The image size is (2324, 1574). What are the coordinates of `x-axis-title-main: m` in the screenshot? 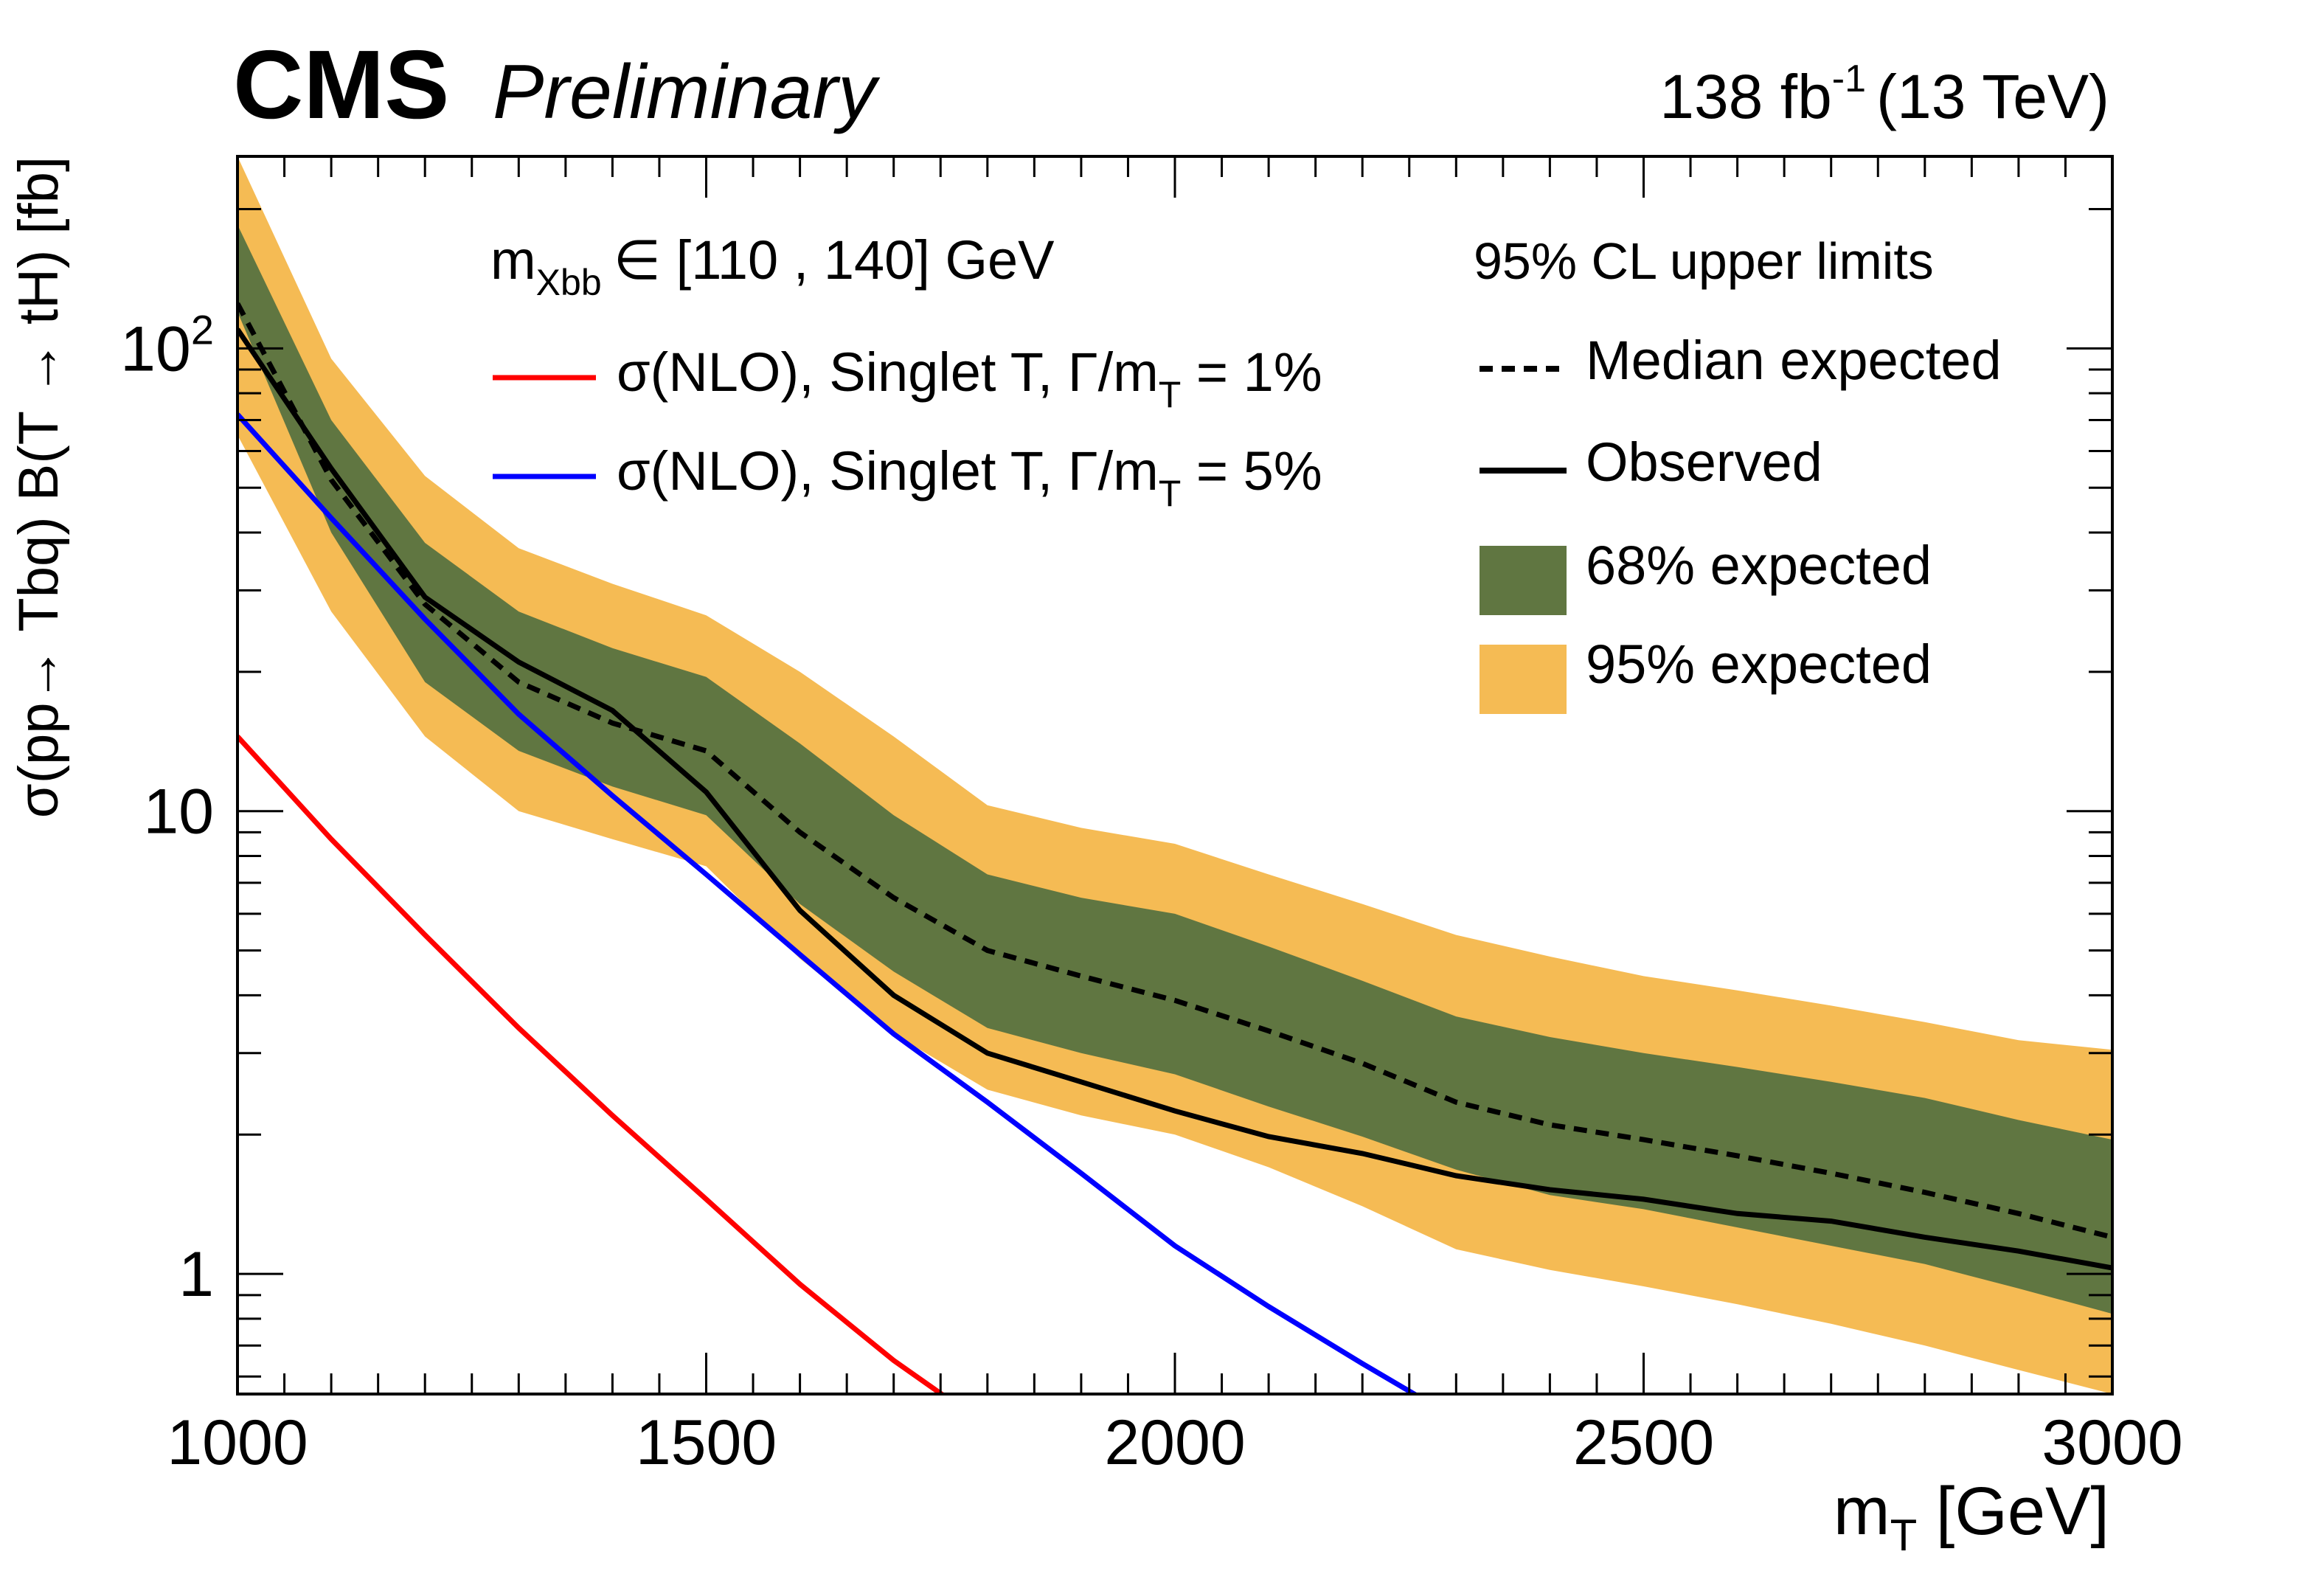 It's located at (1862, 1511).